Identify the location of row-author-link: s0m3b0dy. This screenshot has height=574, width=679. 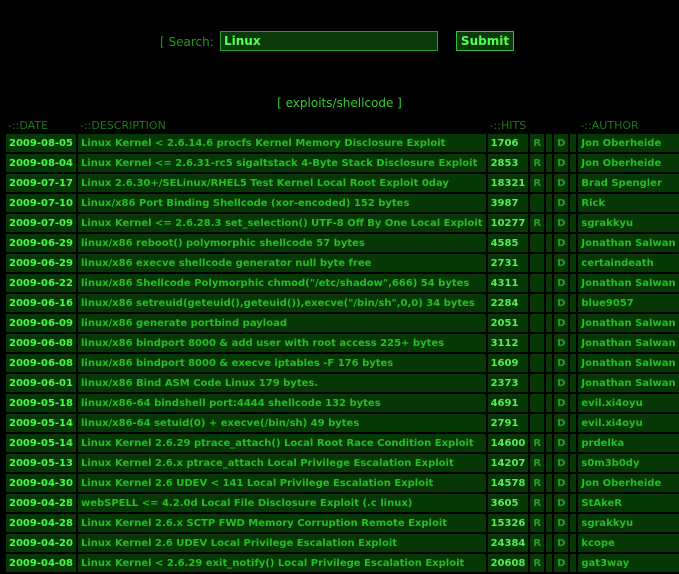
(628, 463).